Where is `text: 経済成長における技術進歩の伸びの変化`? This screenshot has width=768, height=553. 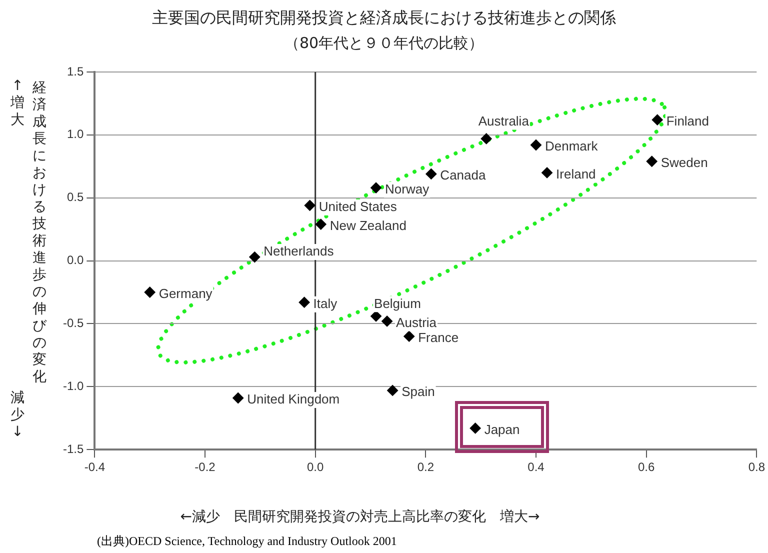 text: 経済成長における技術進歩の伸びの変化 is located at coordinates (39, 232).